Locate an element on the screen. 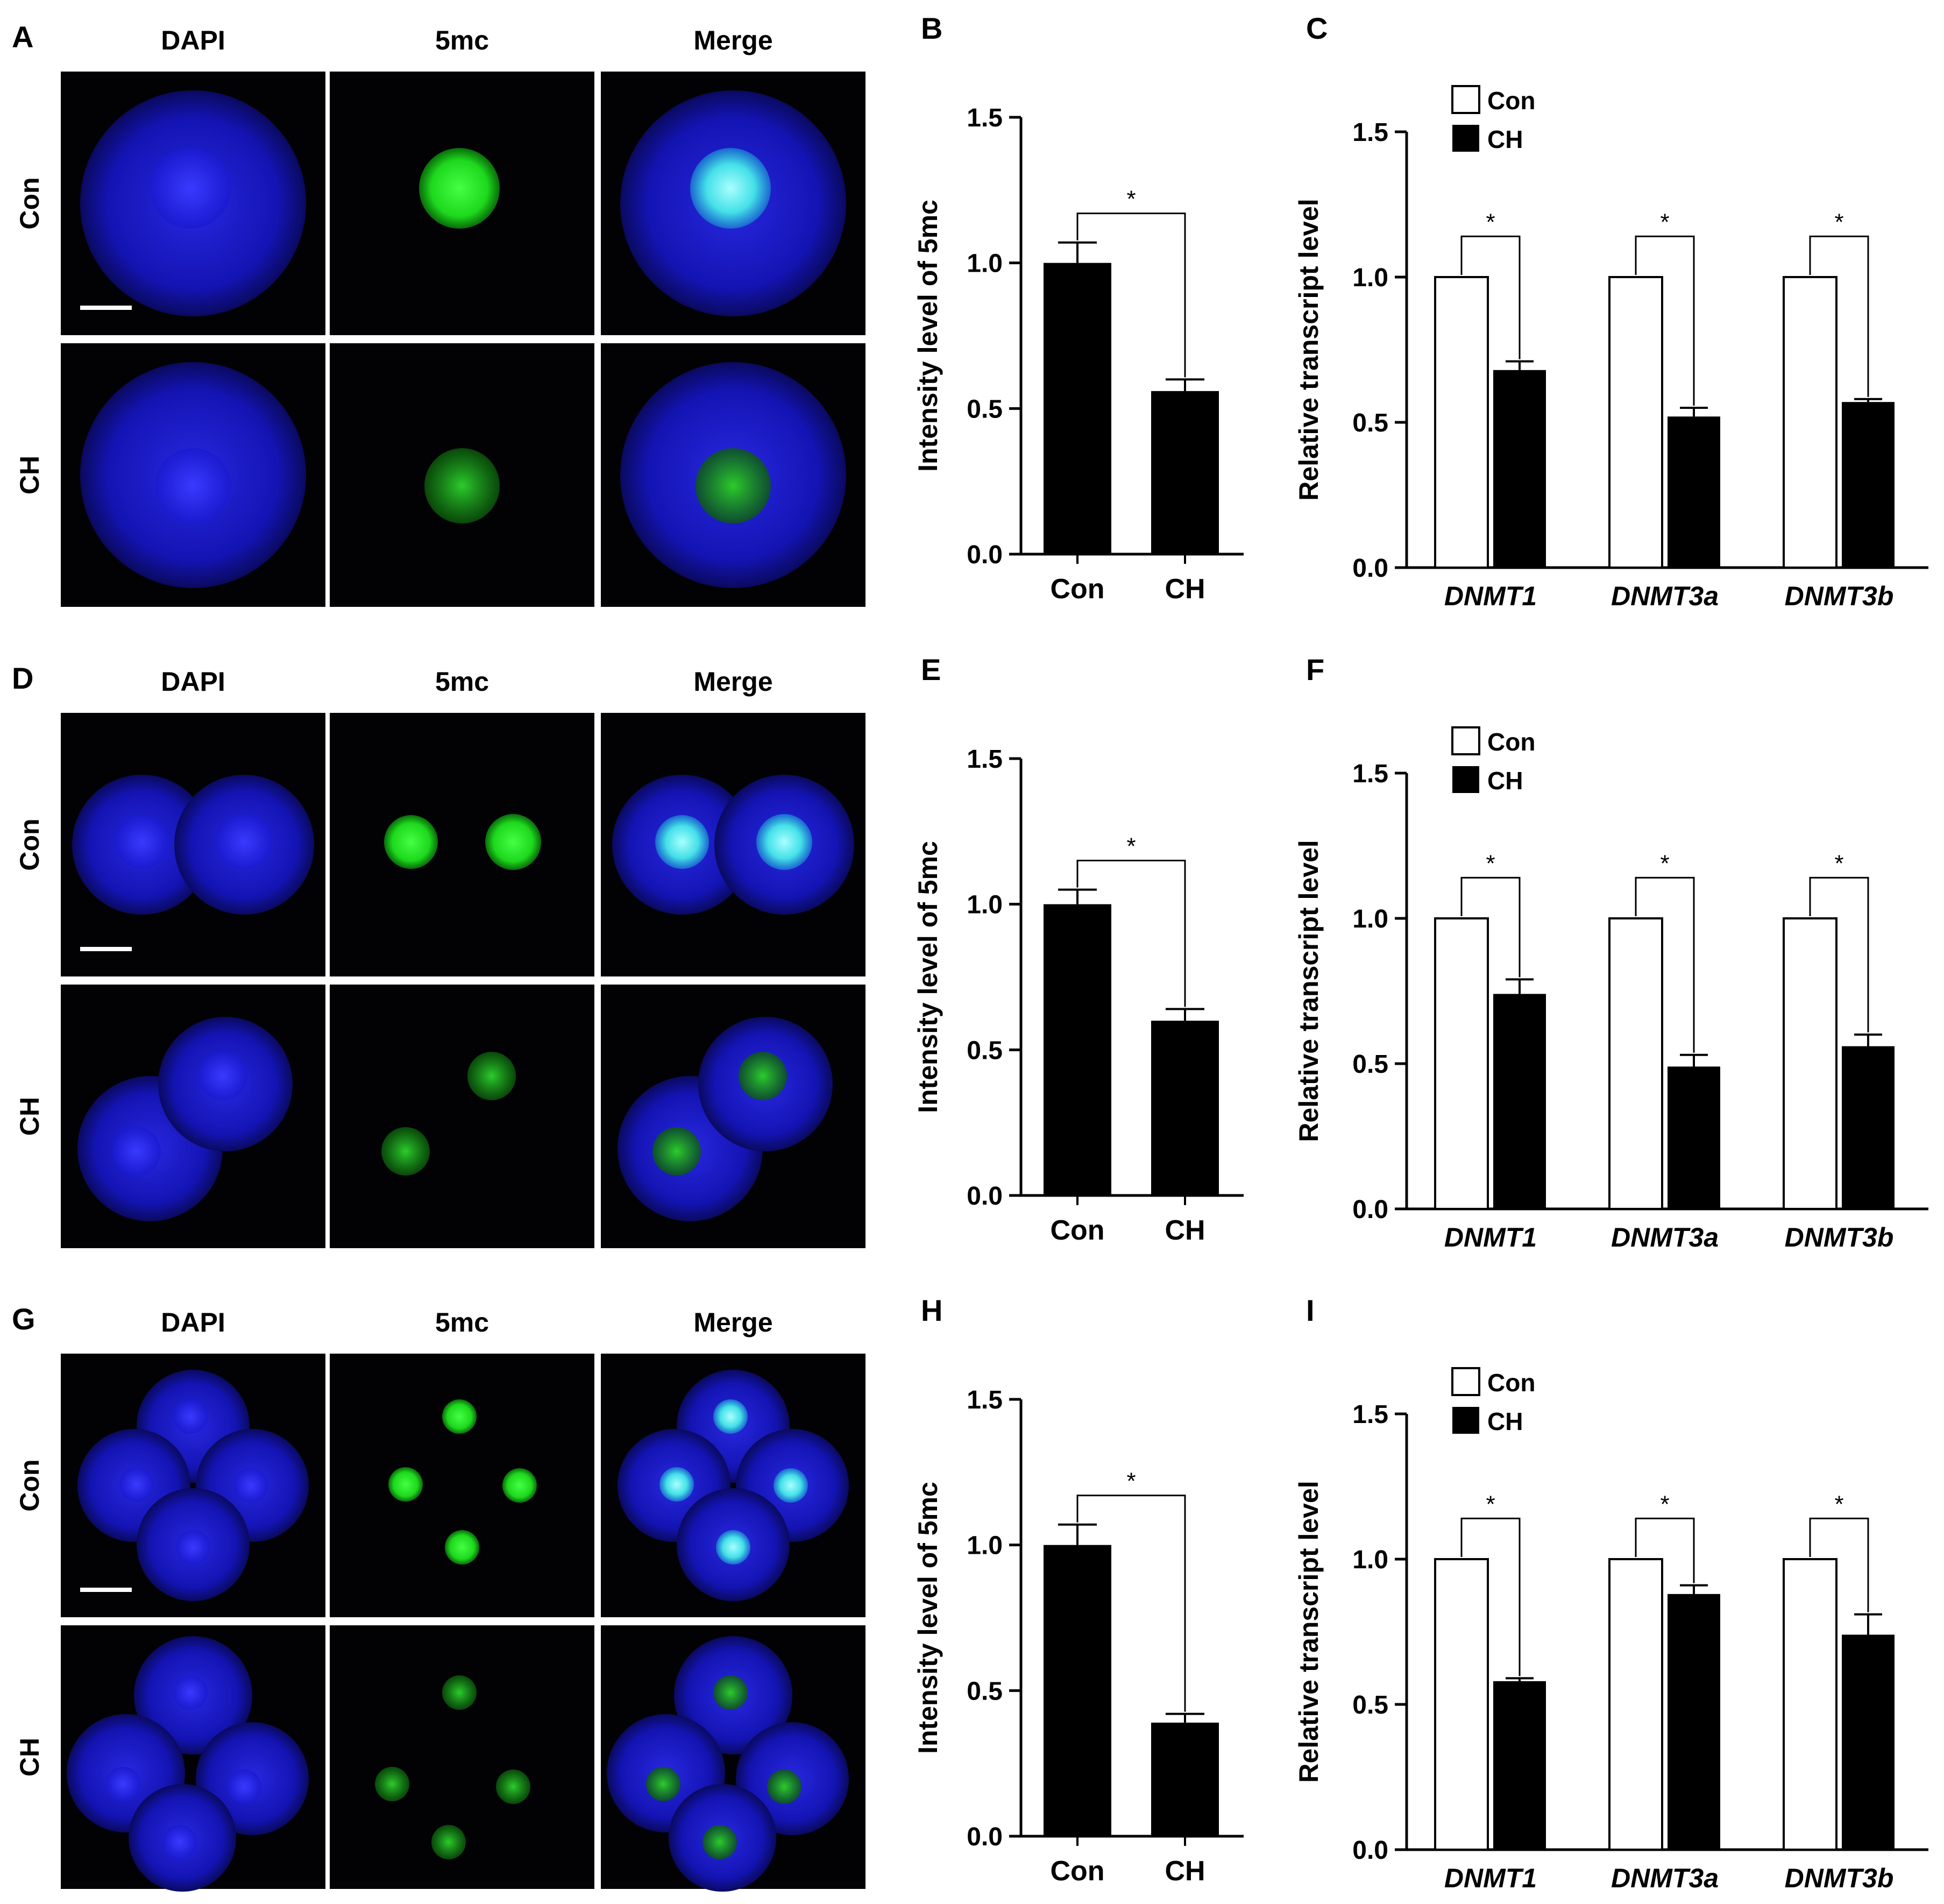 The height and width of the screenshot is (1904, 1944). x-tick-label: DNMT3b is located at coordinates (1839, 596).